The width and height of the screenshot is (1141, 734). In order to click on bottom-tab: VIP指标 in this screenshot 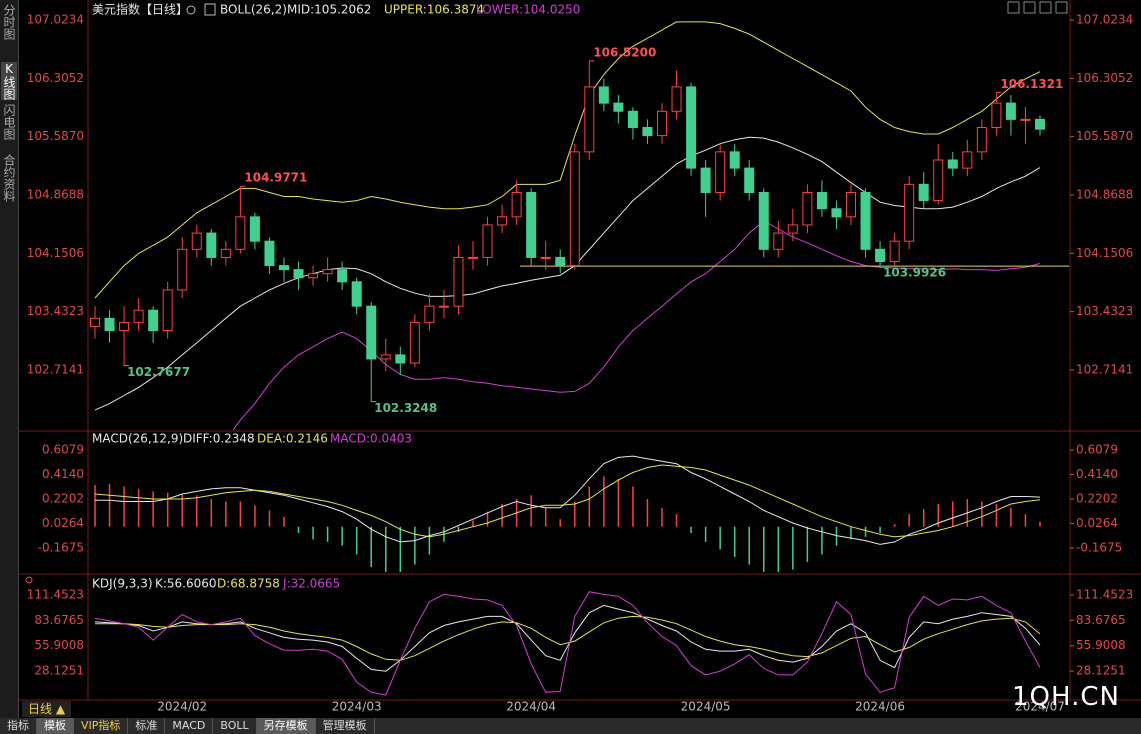, I will do `click(101, 726)`.